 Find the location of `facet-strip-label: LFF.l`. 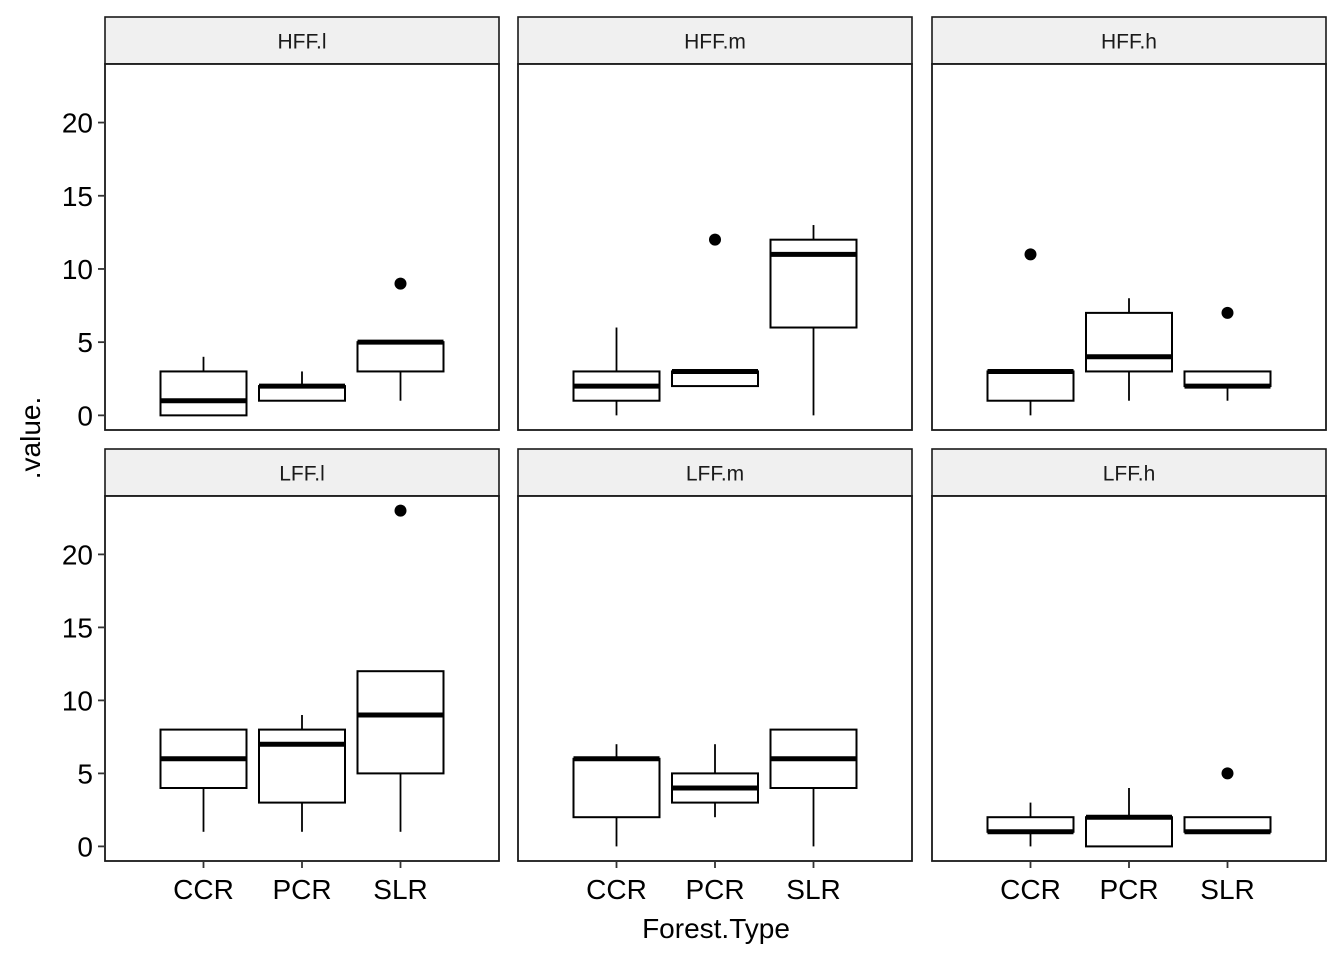

facet-strip-label: LFF.l is located at coordinates (302, 474).